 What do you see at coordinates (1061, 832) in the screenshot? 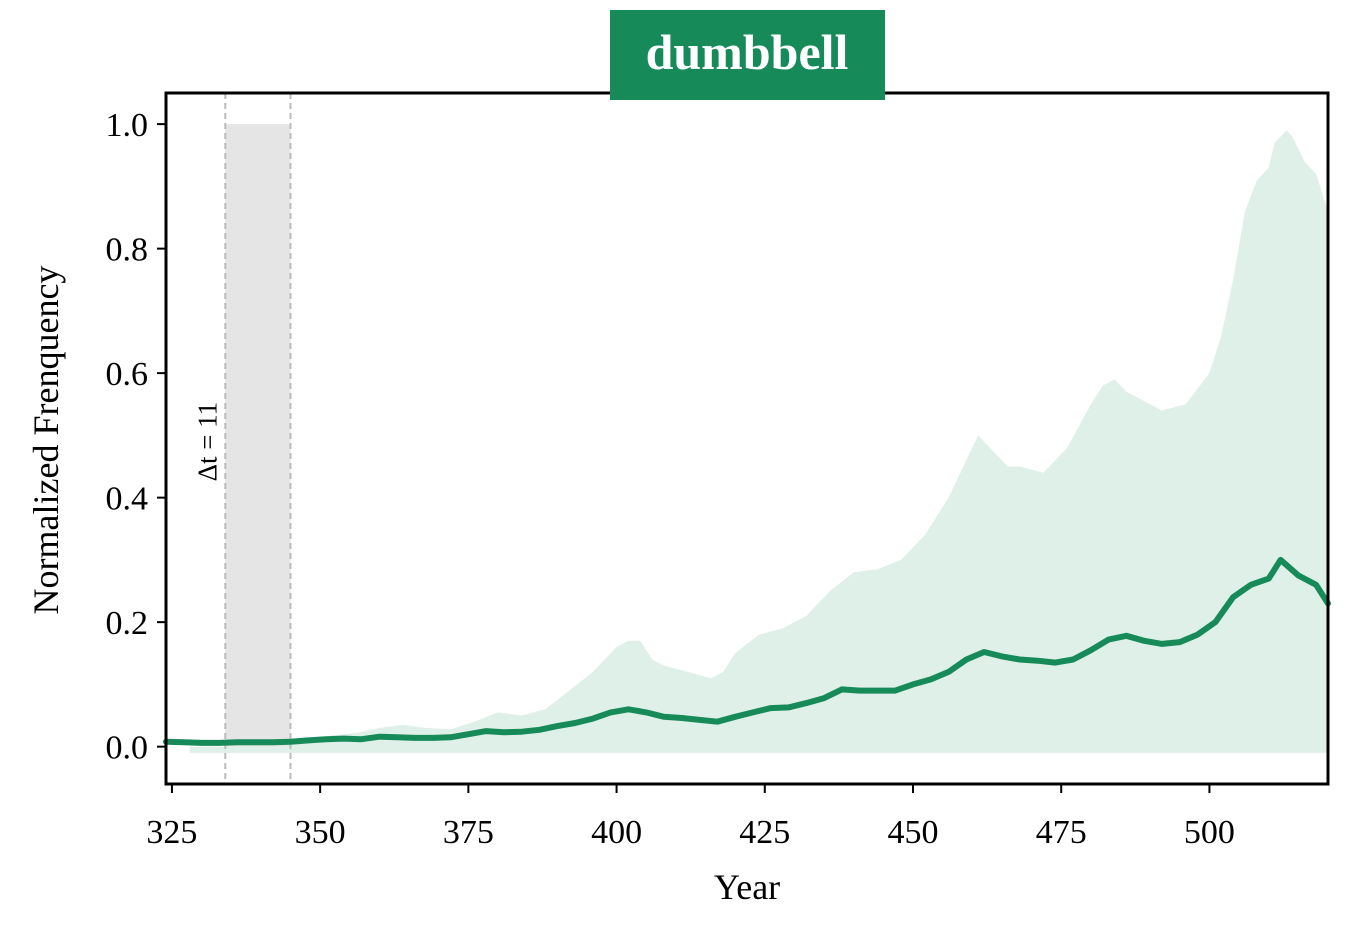
I see `x-tick-label: 475` at bounding box center [1061, 832].